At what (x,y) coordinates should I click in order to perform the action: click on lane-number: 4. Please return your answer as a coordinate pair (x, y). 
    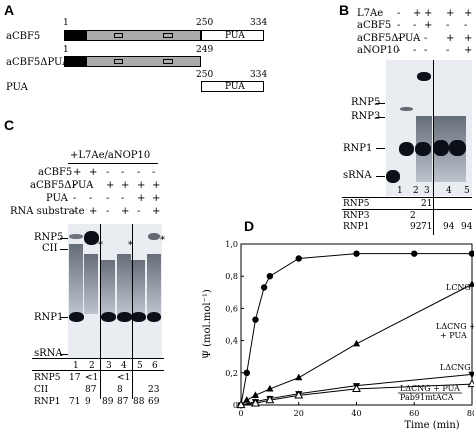
    Looking at the image, I should click on (124, 366).